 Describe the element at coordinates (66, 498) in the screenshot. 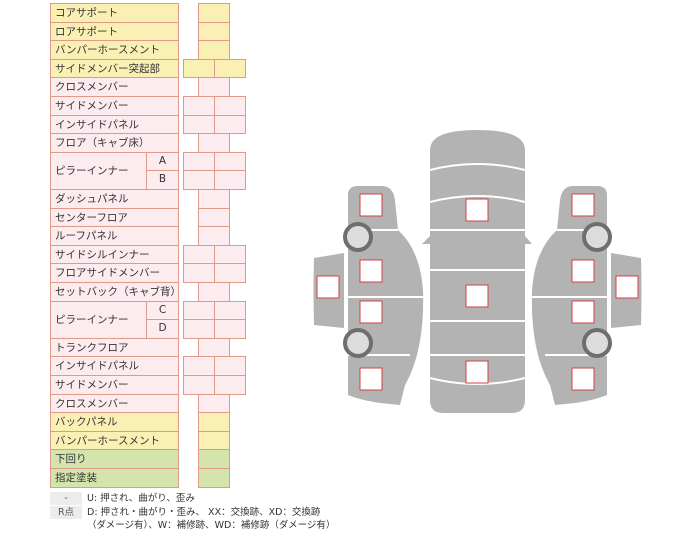

I see `legend-key-dash: -` at that location.